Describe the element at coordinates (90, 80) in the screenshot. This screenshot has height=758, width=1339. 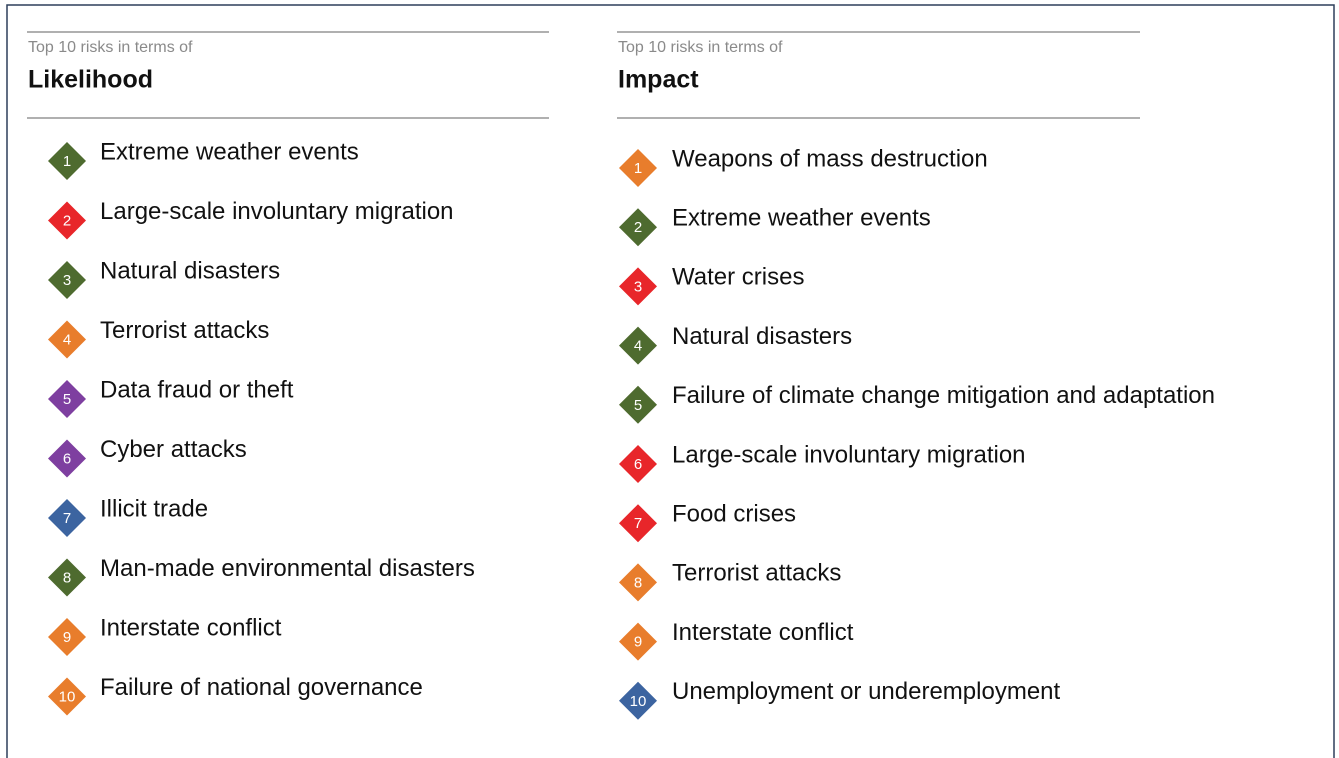
I see `column-title: Likelihood` at that location.